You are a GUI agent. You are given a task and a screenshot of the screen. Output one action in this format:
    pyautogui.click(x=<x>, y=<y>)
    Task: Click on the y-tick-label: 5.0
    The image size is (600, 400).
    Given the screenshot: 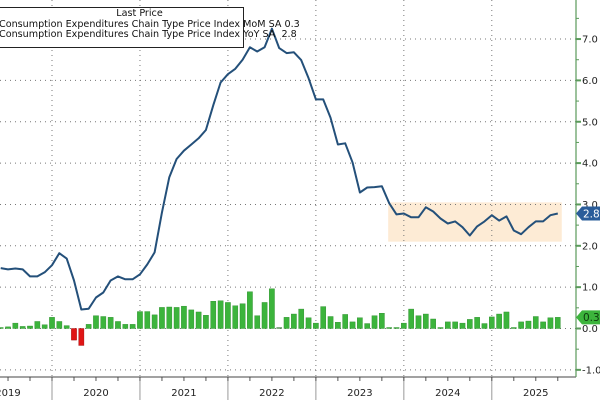 What is the action you would take?
    pyautogui.click(x=590, y=122)
    